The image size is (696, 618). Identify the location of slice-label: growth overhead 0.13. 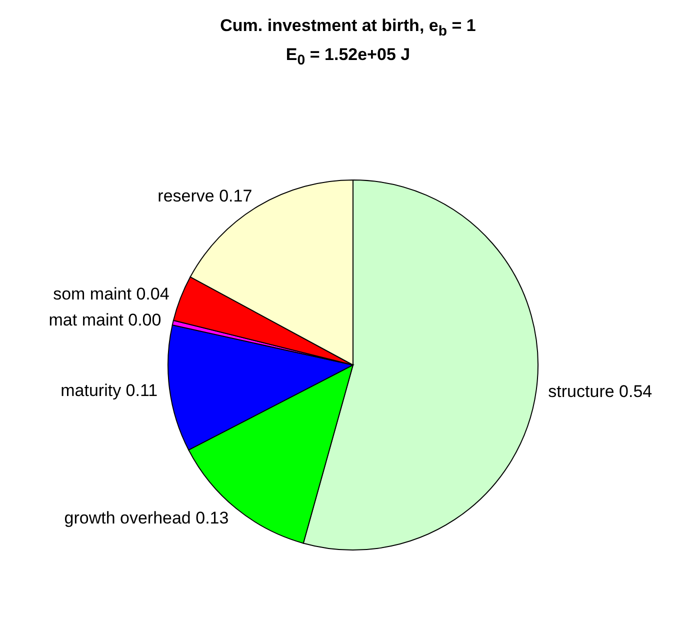
(146, 518).